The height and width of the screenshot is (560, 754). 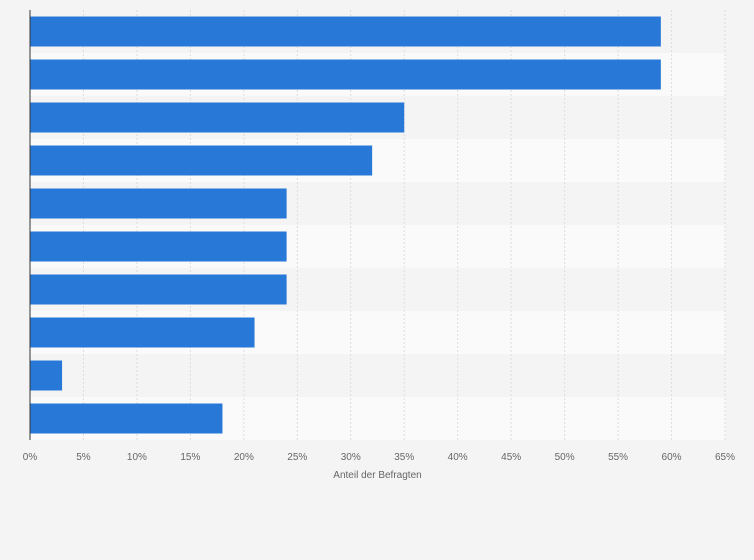 What do you see at coordinates (618, 457) in the screenshot?
I see `x-tick-label: 55%` at bounding box center [618, 457].